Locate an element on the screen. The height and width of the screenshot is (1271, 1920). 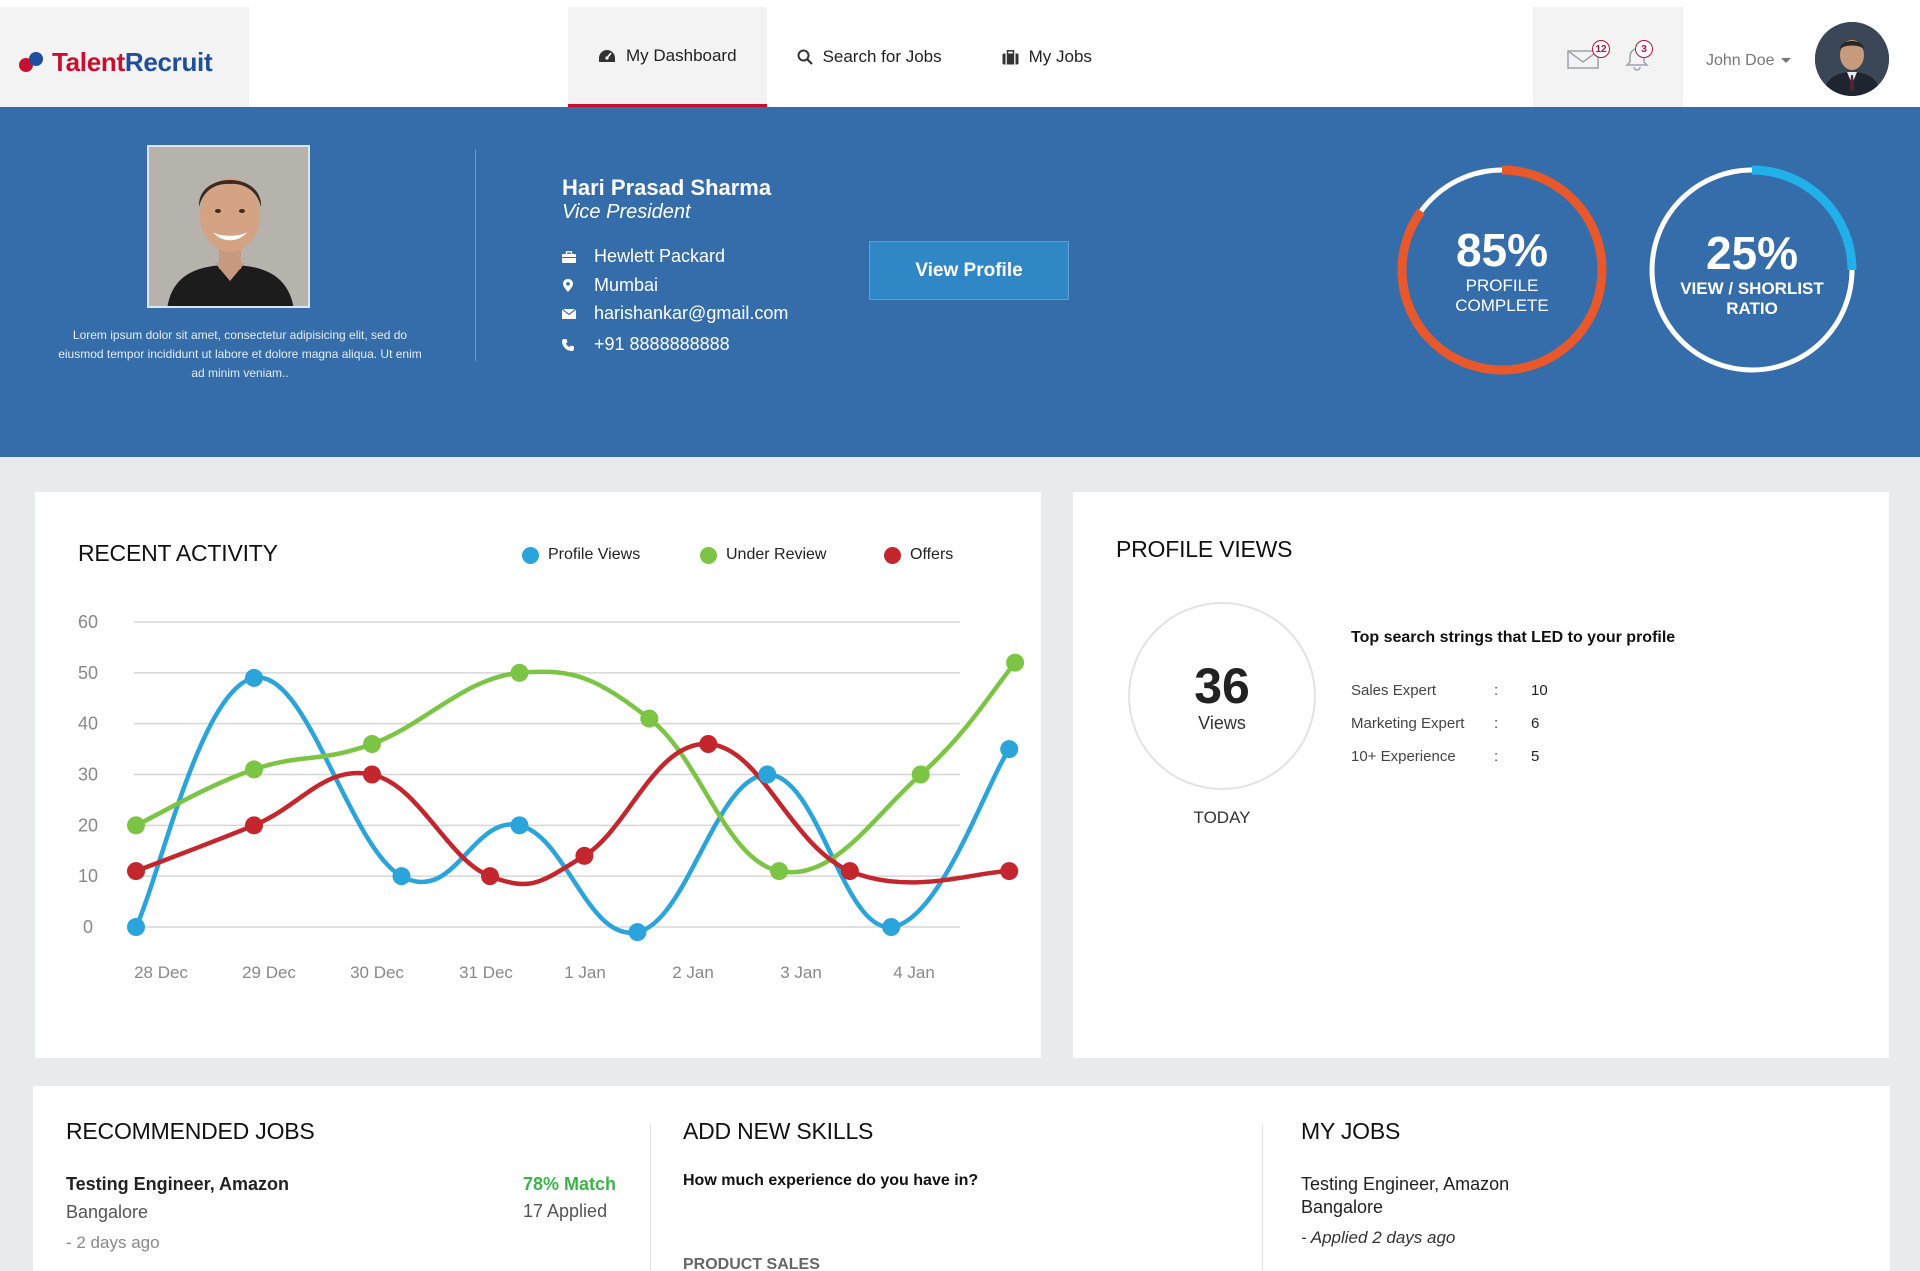
x-tick-label: 29 Dec is located at coordinates (269, 972).